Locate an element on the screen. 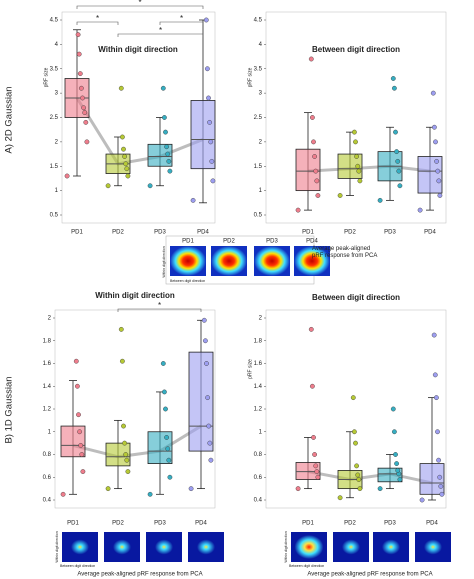  inset-label: PD2 is located at coordinates (229, 242).